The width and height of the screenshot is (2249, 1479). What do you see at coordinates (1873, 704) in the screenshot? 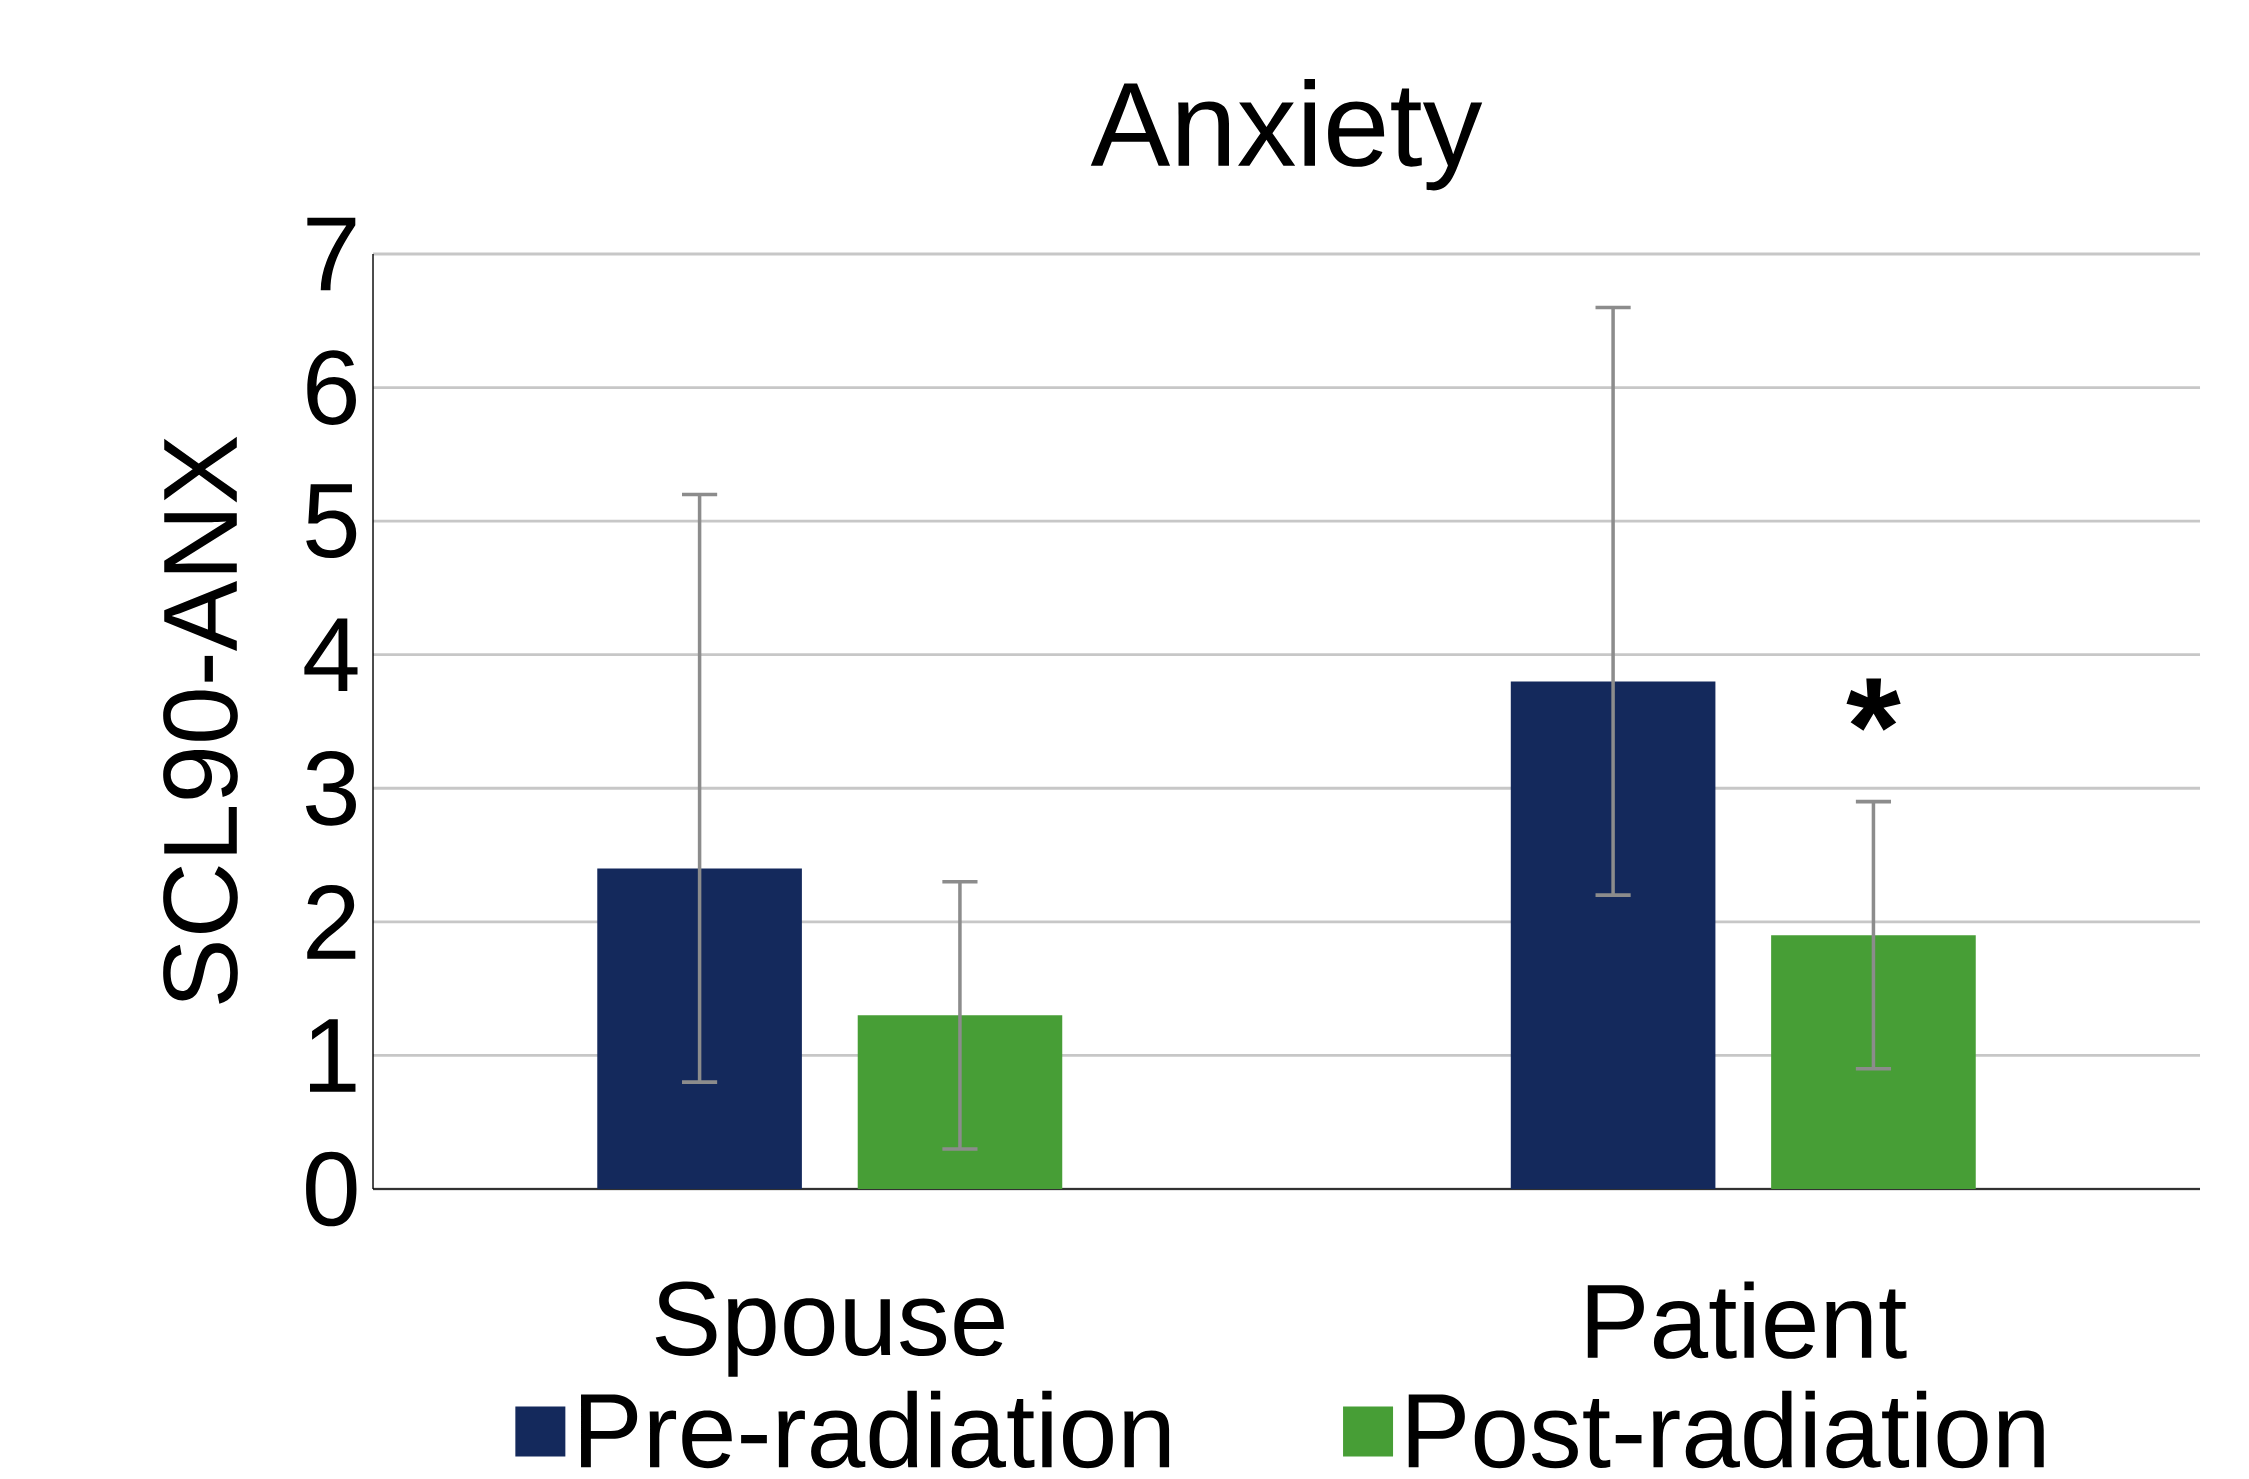
I see `annotation: *` at bounding box center [1873, 704].